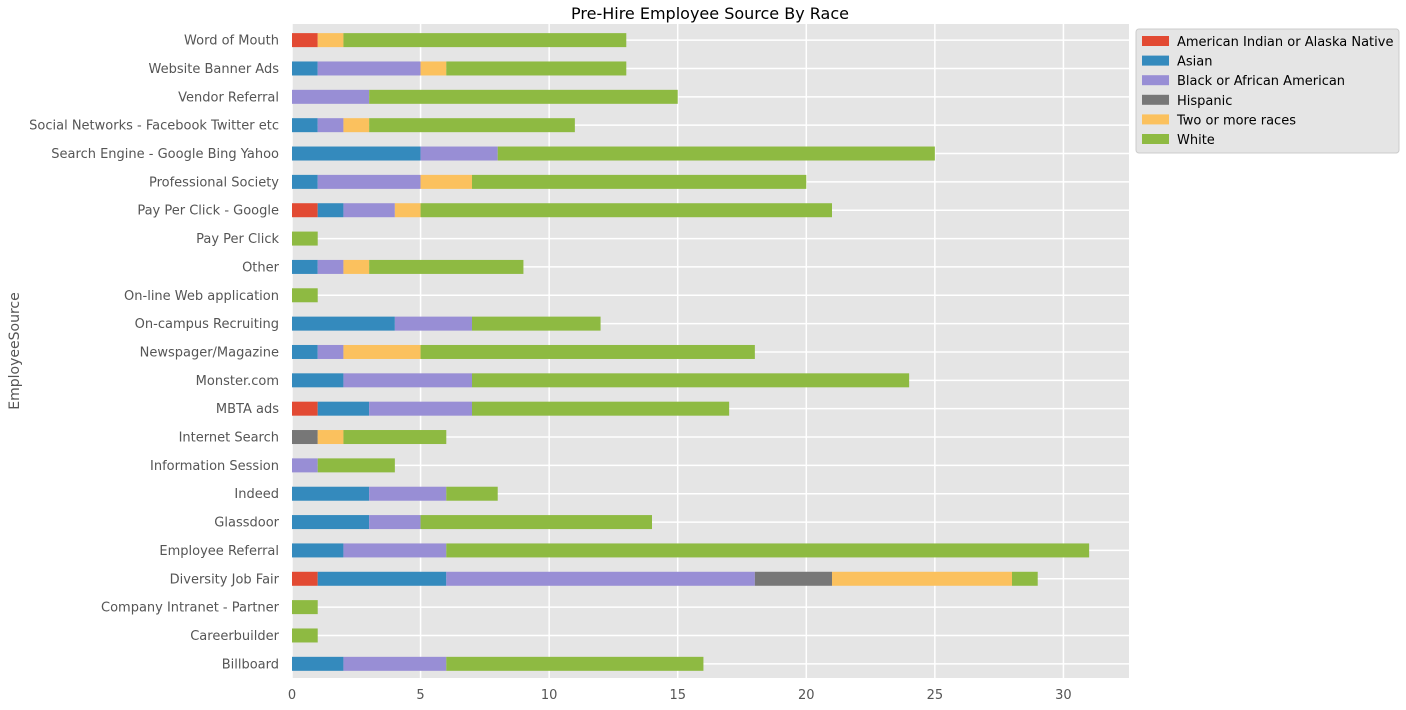  Describe the element at coordinates (209, 352) in the screenshot. I see `y-tick-label: Newspager/Magazine` at that location.